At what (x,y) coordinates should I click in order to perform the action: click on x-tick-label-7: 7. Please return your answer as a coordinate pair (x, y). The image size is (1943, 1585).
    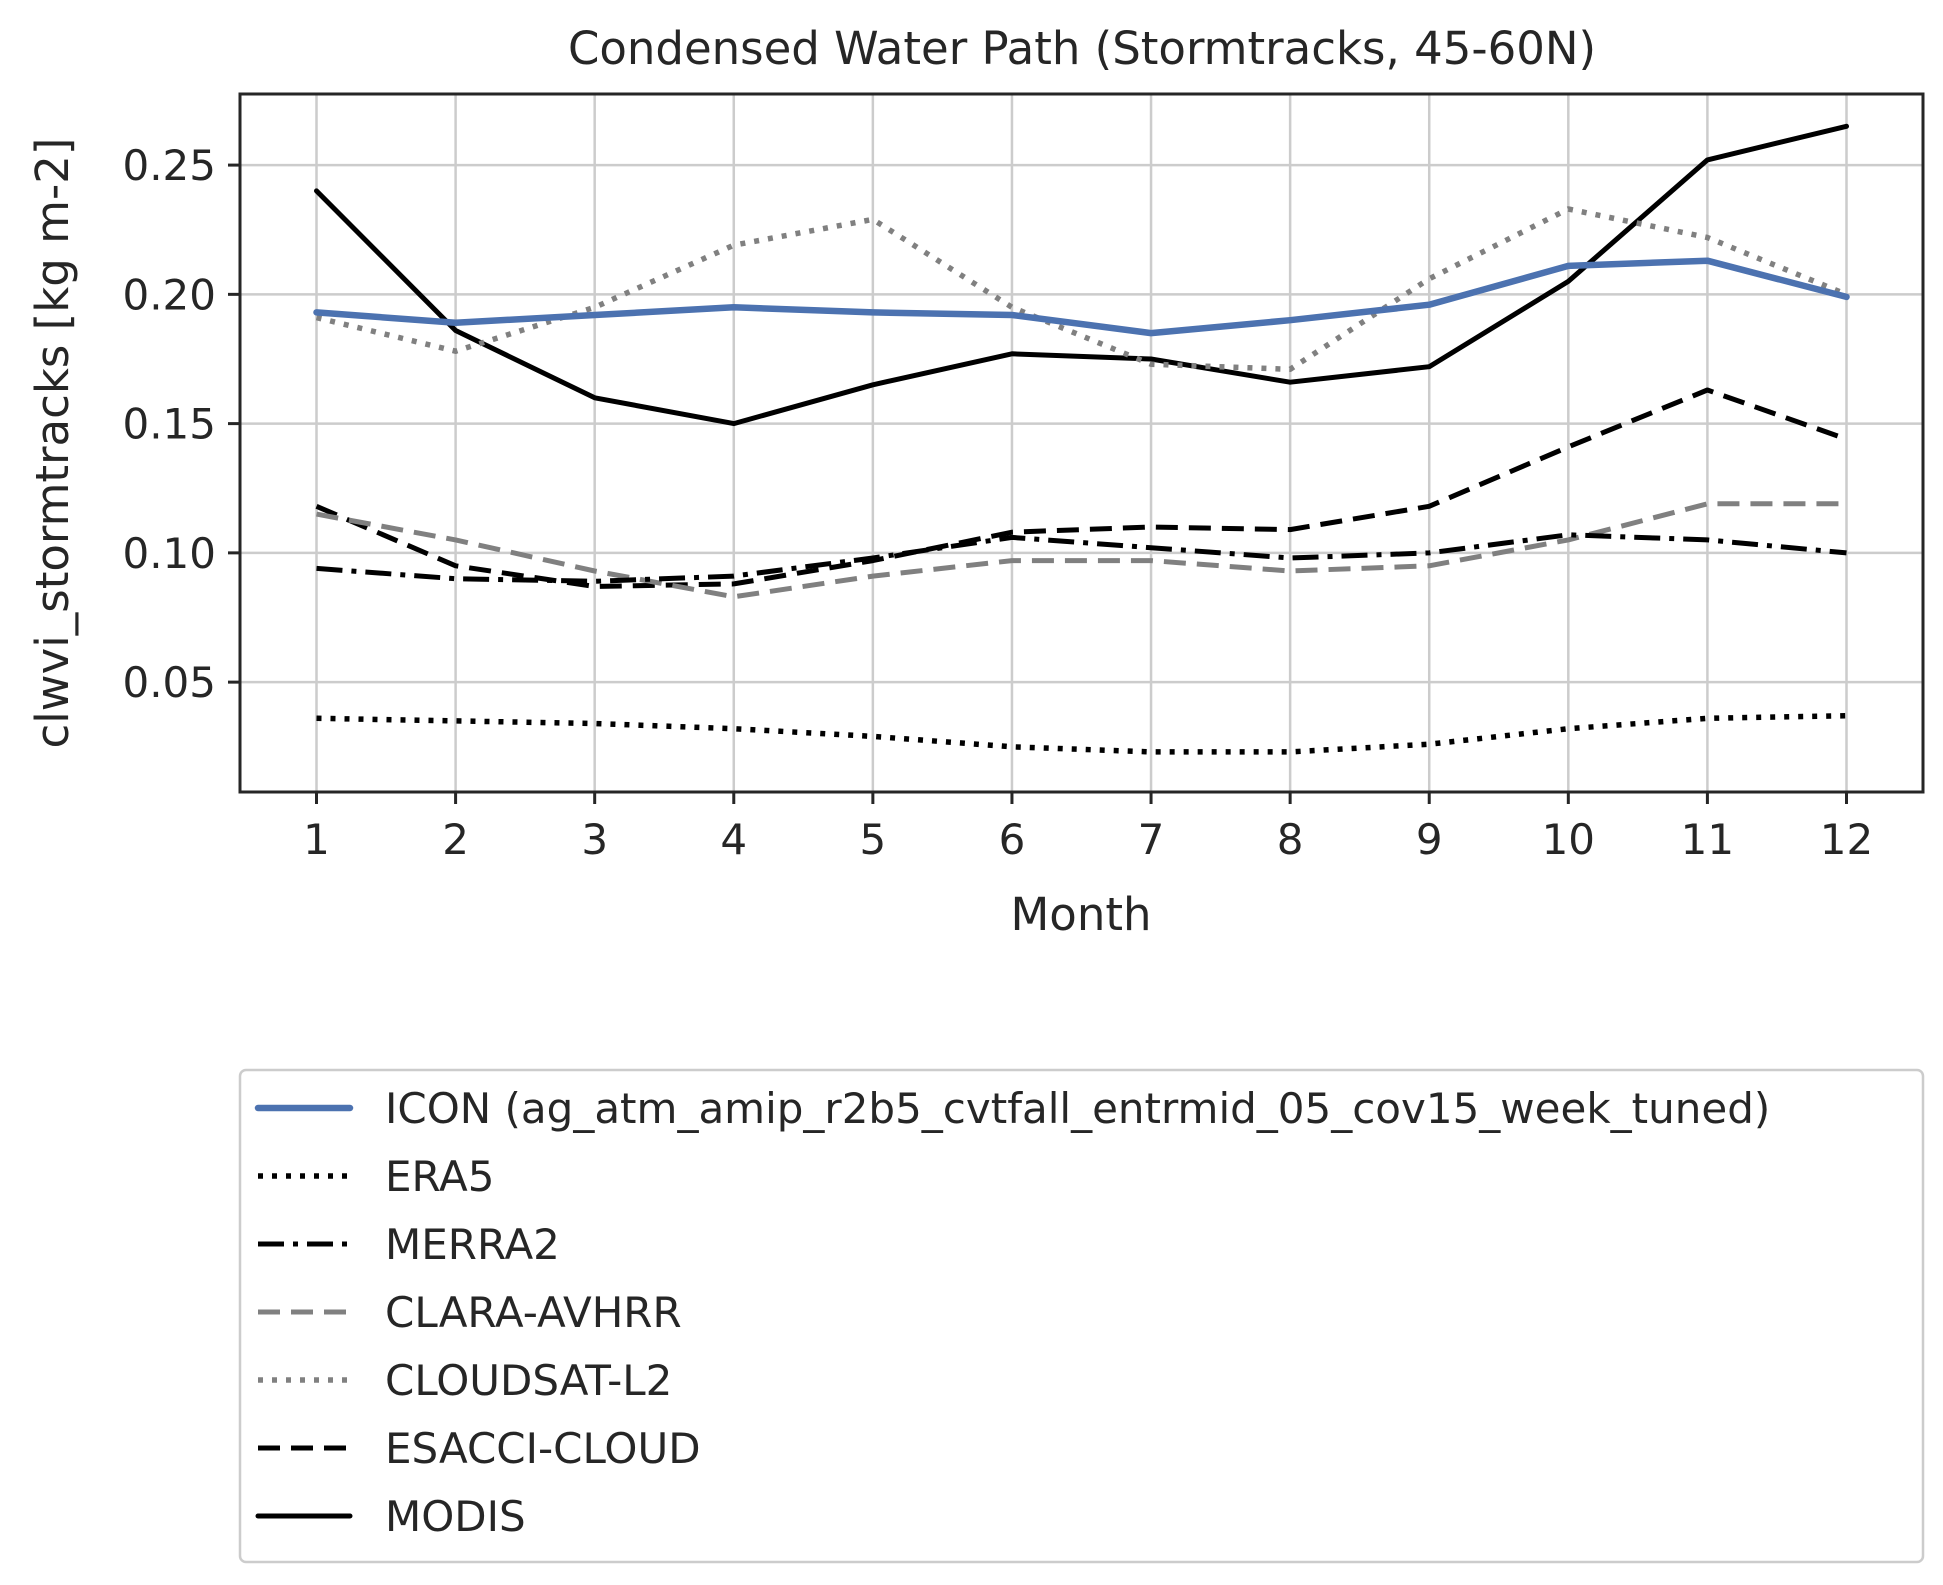
    Looking at the image, I should click on (1151, 839).